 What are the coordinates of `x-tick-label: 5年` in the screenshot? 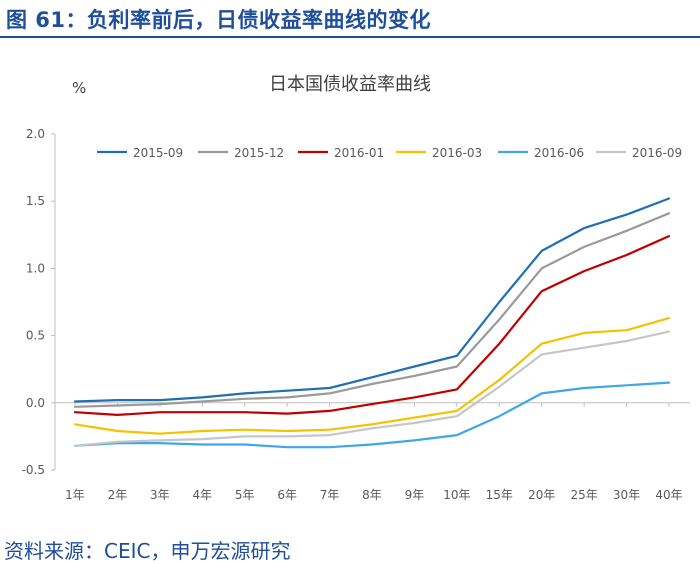 It's located at (245, 495).